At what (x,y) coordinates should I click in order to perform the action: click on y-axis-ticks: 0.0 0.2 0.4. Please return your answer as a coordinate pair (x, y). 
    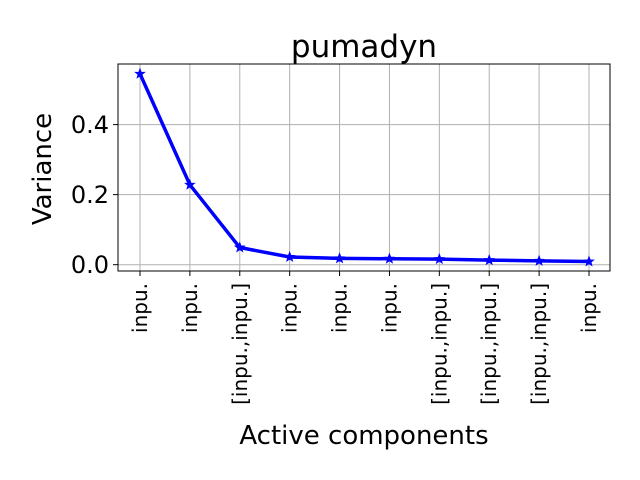
    Looking at the image, I should click on (94, 195).